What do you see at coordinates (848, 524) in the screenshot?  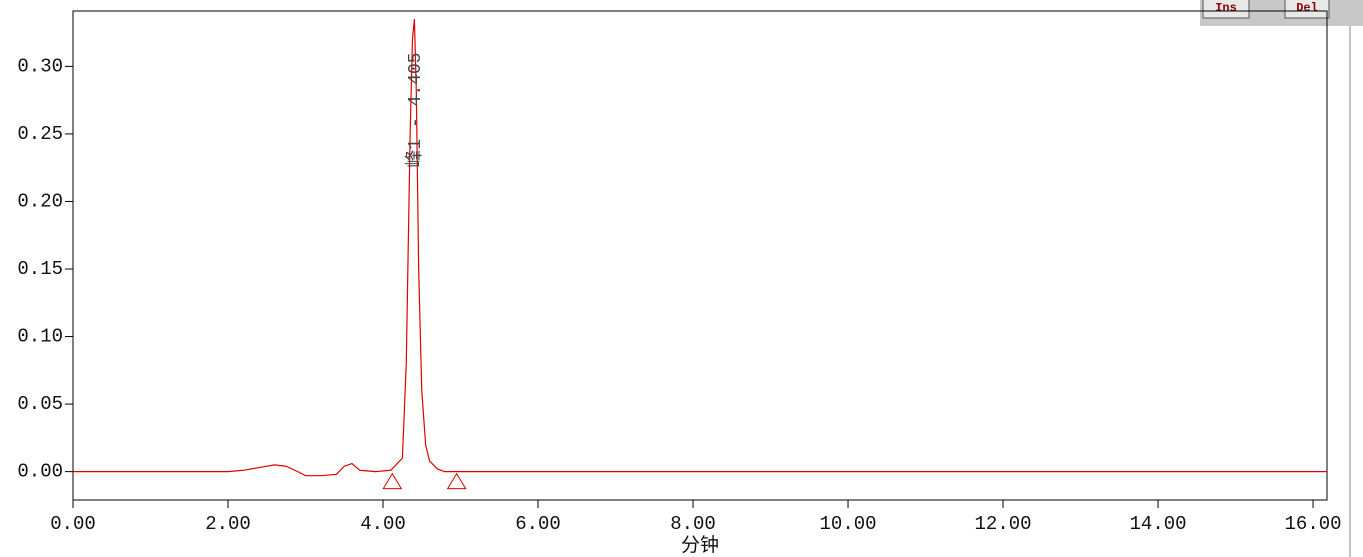 I see `x-tick-label: 10.00` at bounding box center [848, 524].